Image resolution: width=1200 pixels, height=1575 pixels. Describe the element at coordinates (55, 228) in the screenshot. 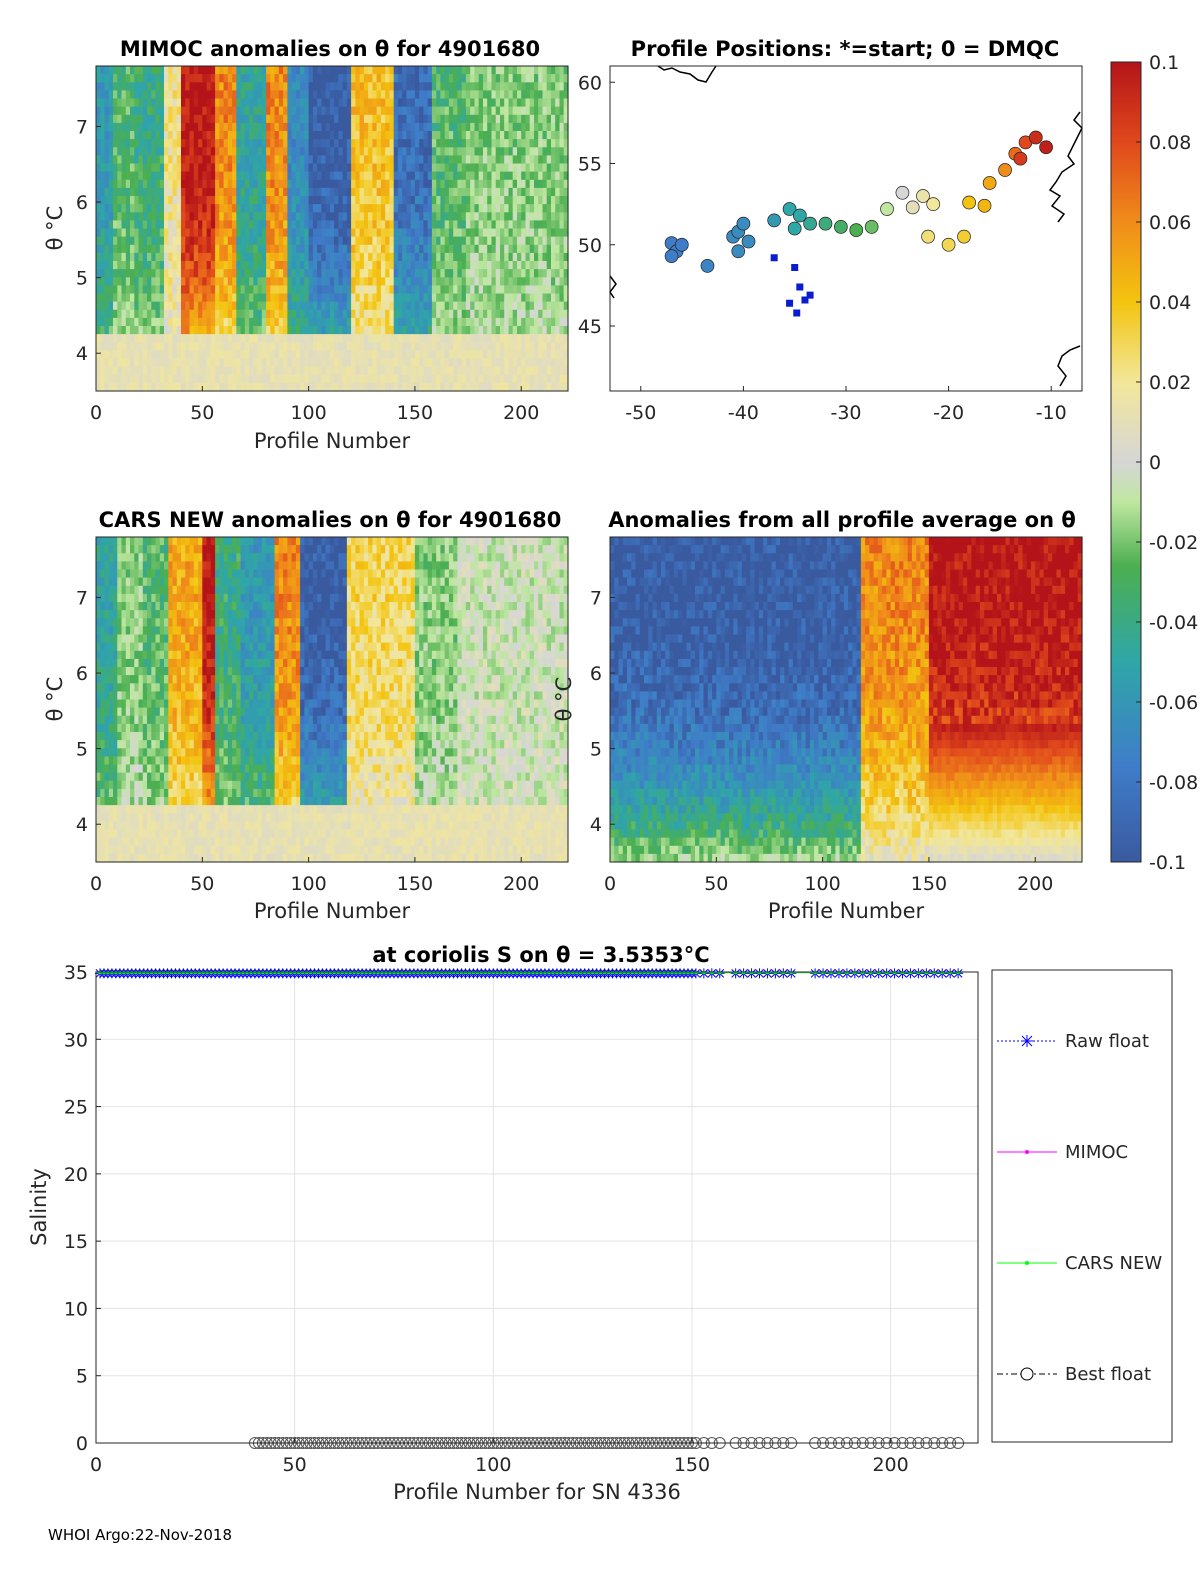

I see `mimoc-ylabel: θ °C` at that location.